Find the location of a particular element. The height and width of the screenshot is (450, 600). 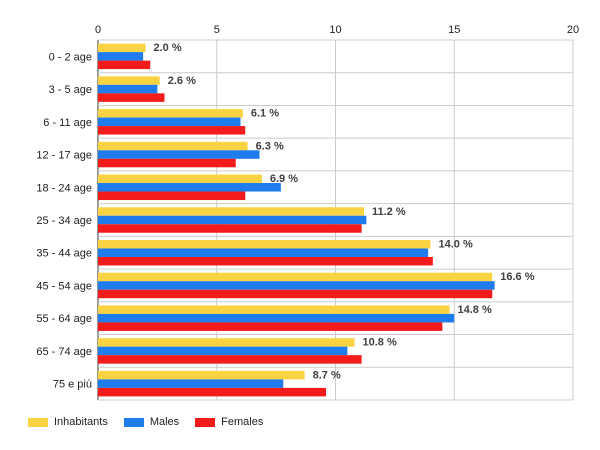

x-tick-label: 5 is located at coordinates (217, 30).